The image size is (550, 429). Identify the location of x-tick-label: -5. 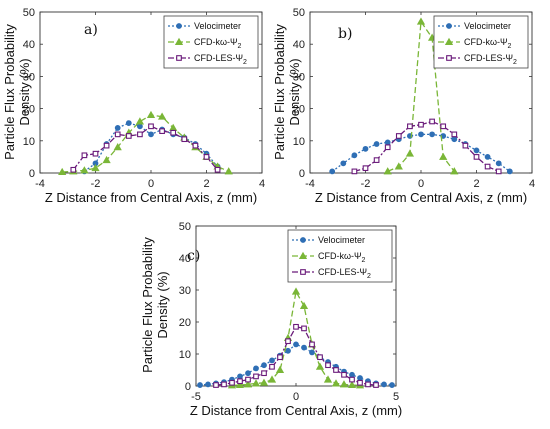
(196, 397).